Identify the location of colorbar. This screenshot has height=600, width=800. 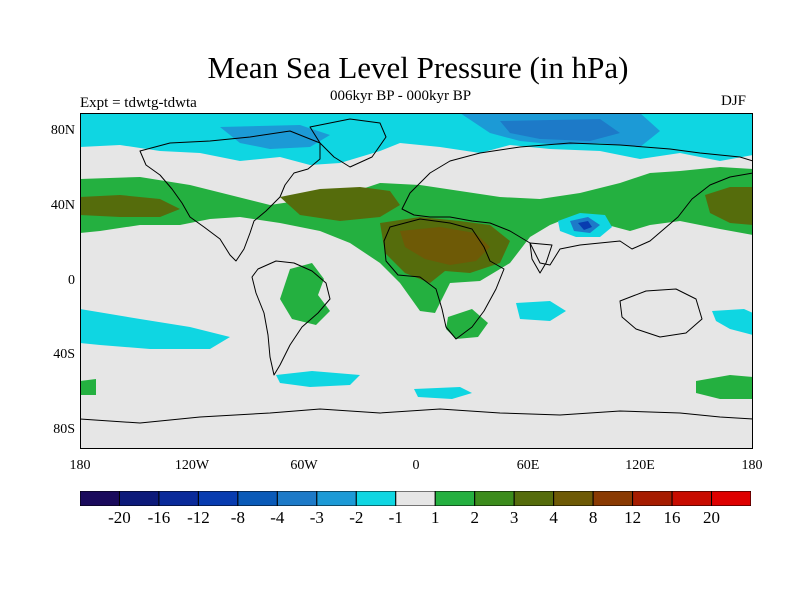
(415, 498).